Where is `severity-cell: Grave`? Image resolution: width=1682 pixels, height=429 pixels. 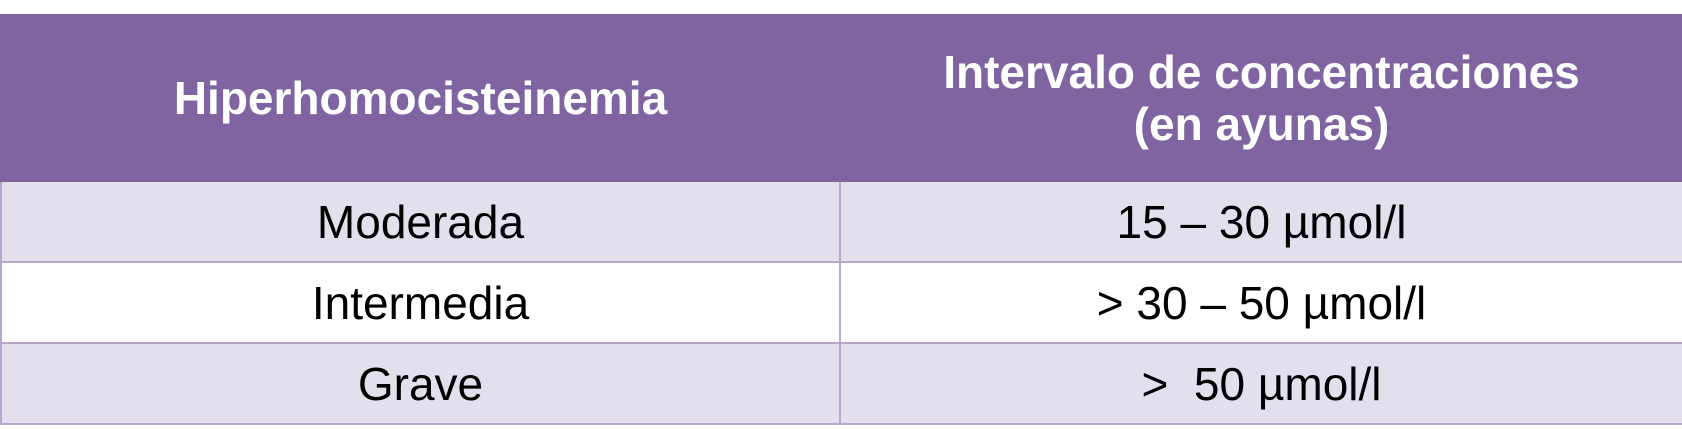 severity-cell: Grave is located at coordinates (420, 383).